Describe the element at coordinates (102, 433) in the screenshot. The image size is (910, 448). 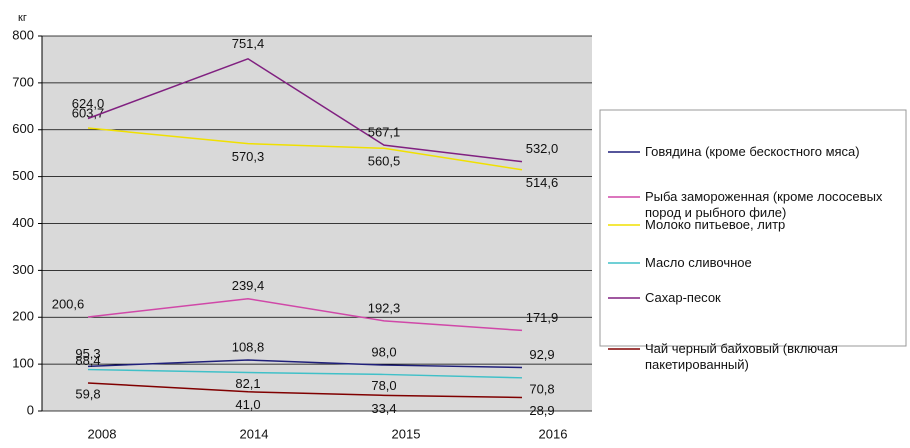
I see `x-tick-label: 2008` at that location.